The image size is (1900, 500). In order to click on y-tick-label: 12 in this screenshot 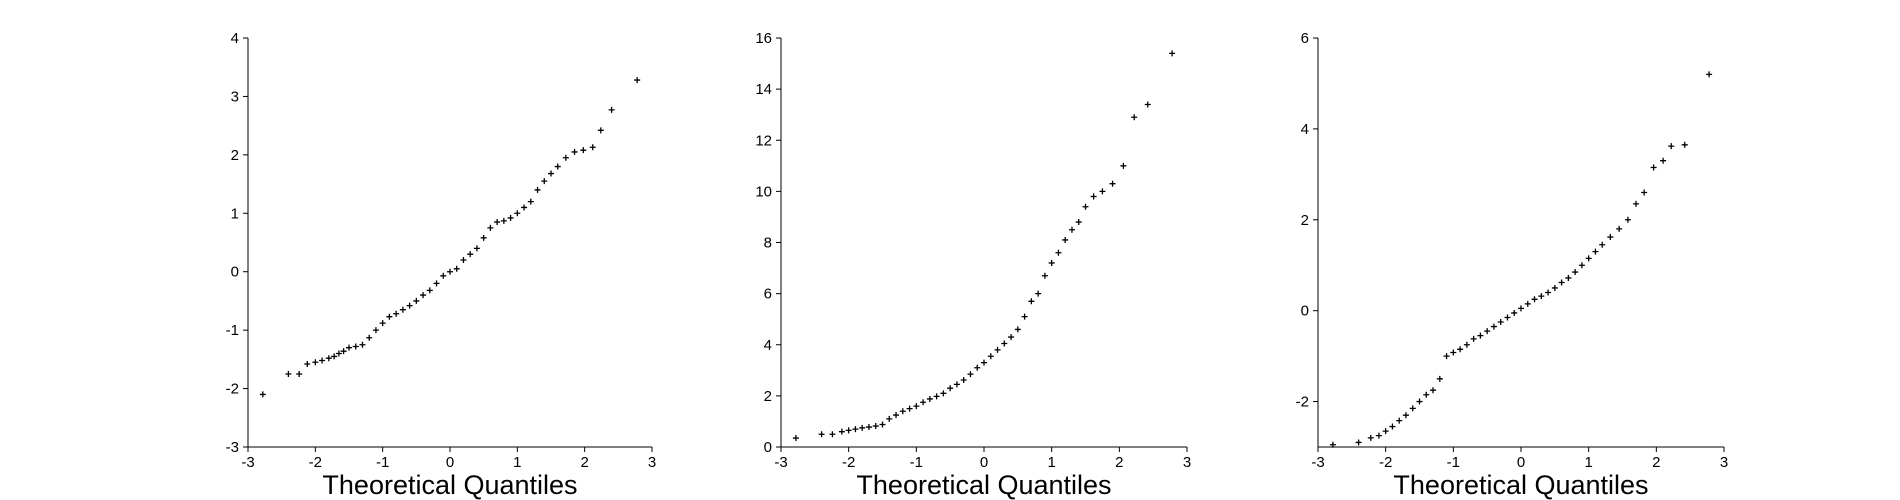, I will do `click(763, 140)`.